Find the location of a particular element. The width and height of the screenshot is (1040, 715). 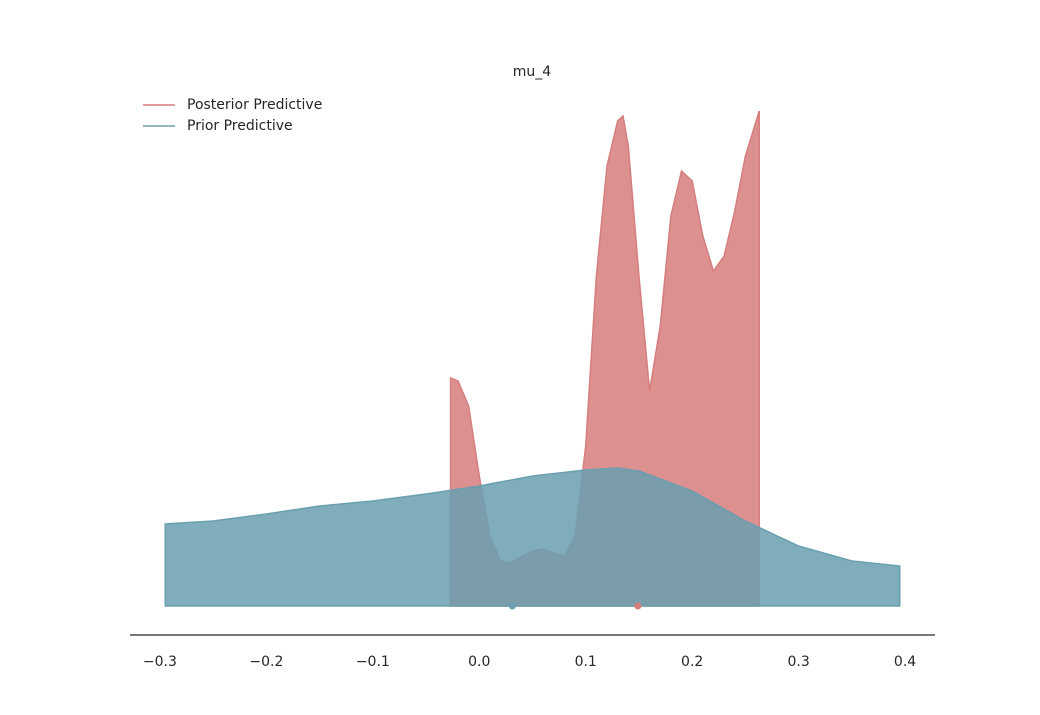

density-area is located at coordinates (532, 537).